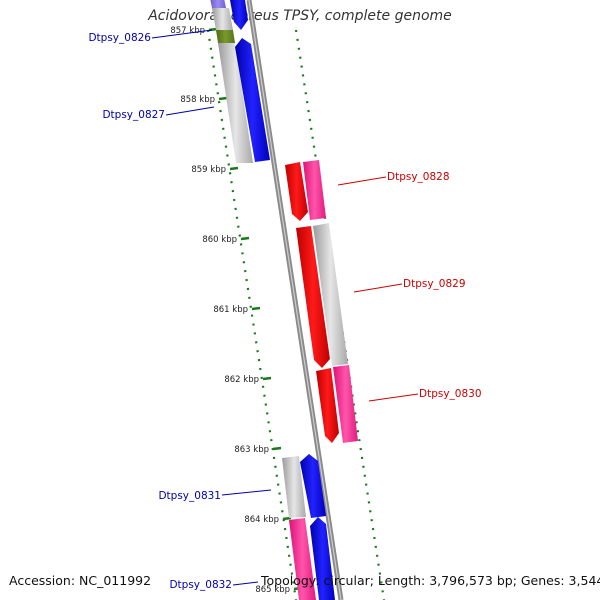  I want to click on gene-label-dtpsy_0829: Dtpsy_0829, so click(434, 284).